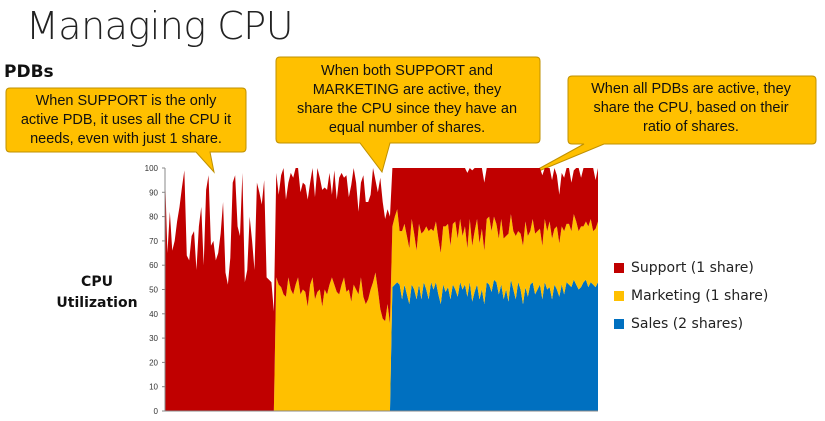 The width and height of the screenshot is (825, 421). What do you see at coordinates (153, 387) in the screenshot?
I see `y-tick-label: 10` at bounding box center [153, 387].